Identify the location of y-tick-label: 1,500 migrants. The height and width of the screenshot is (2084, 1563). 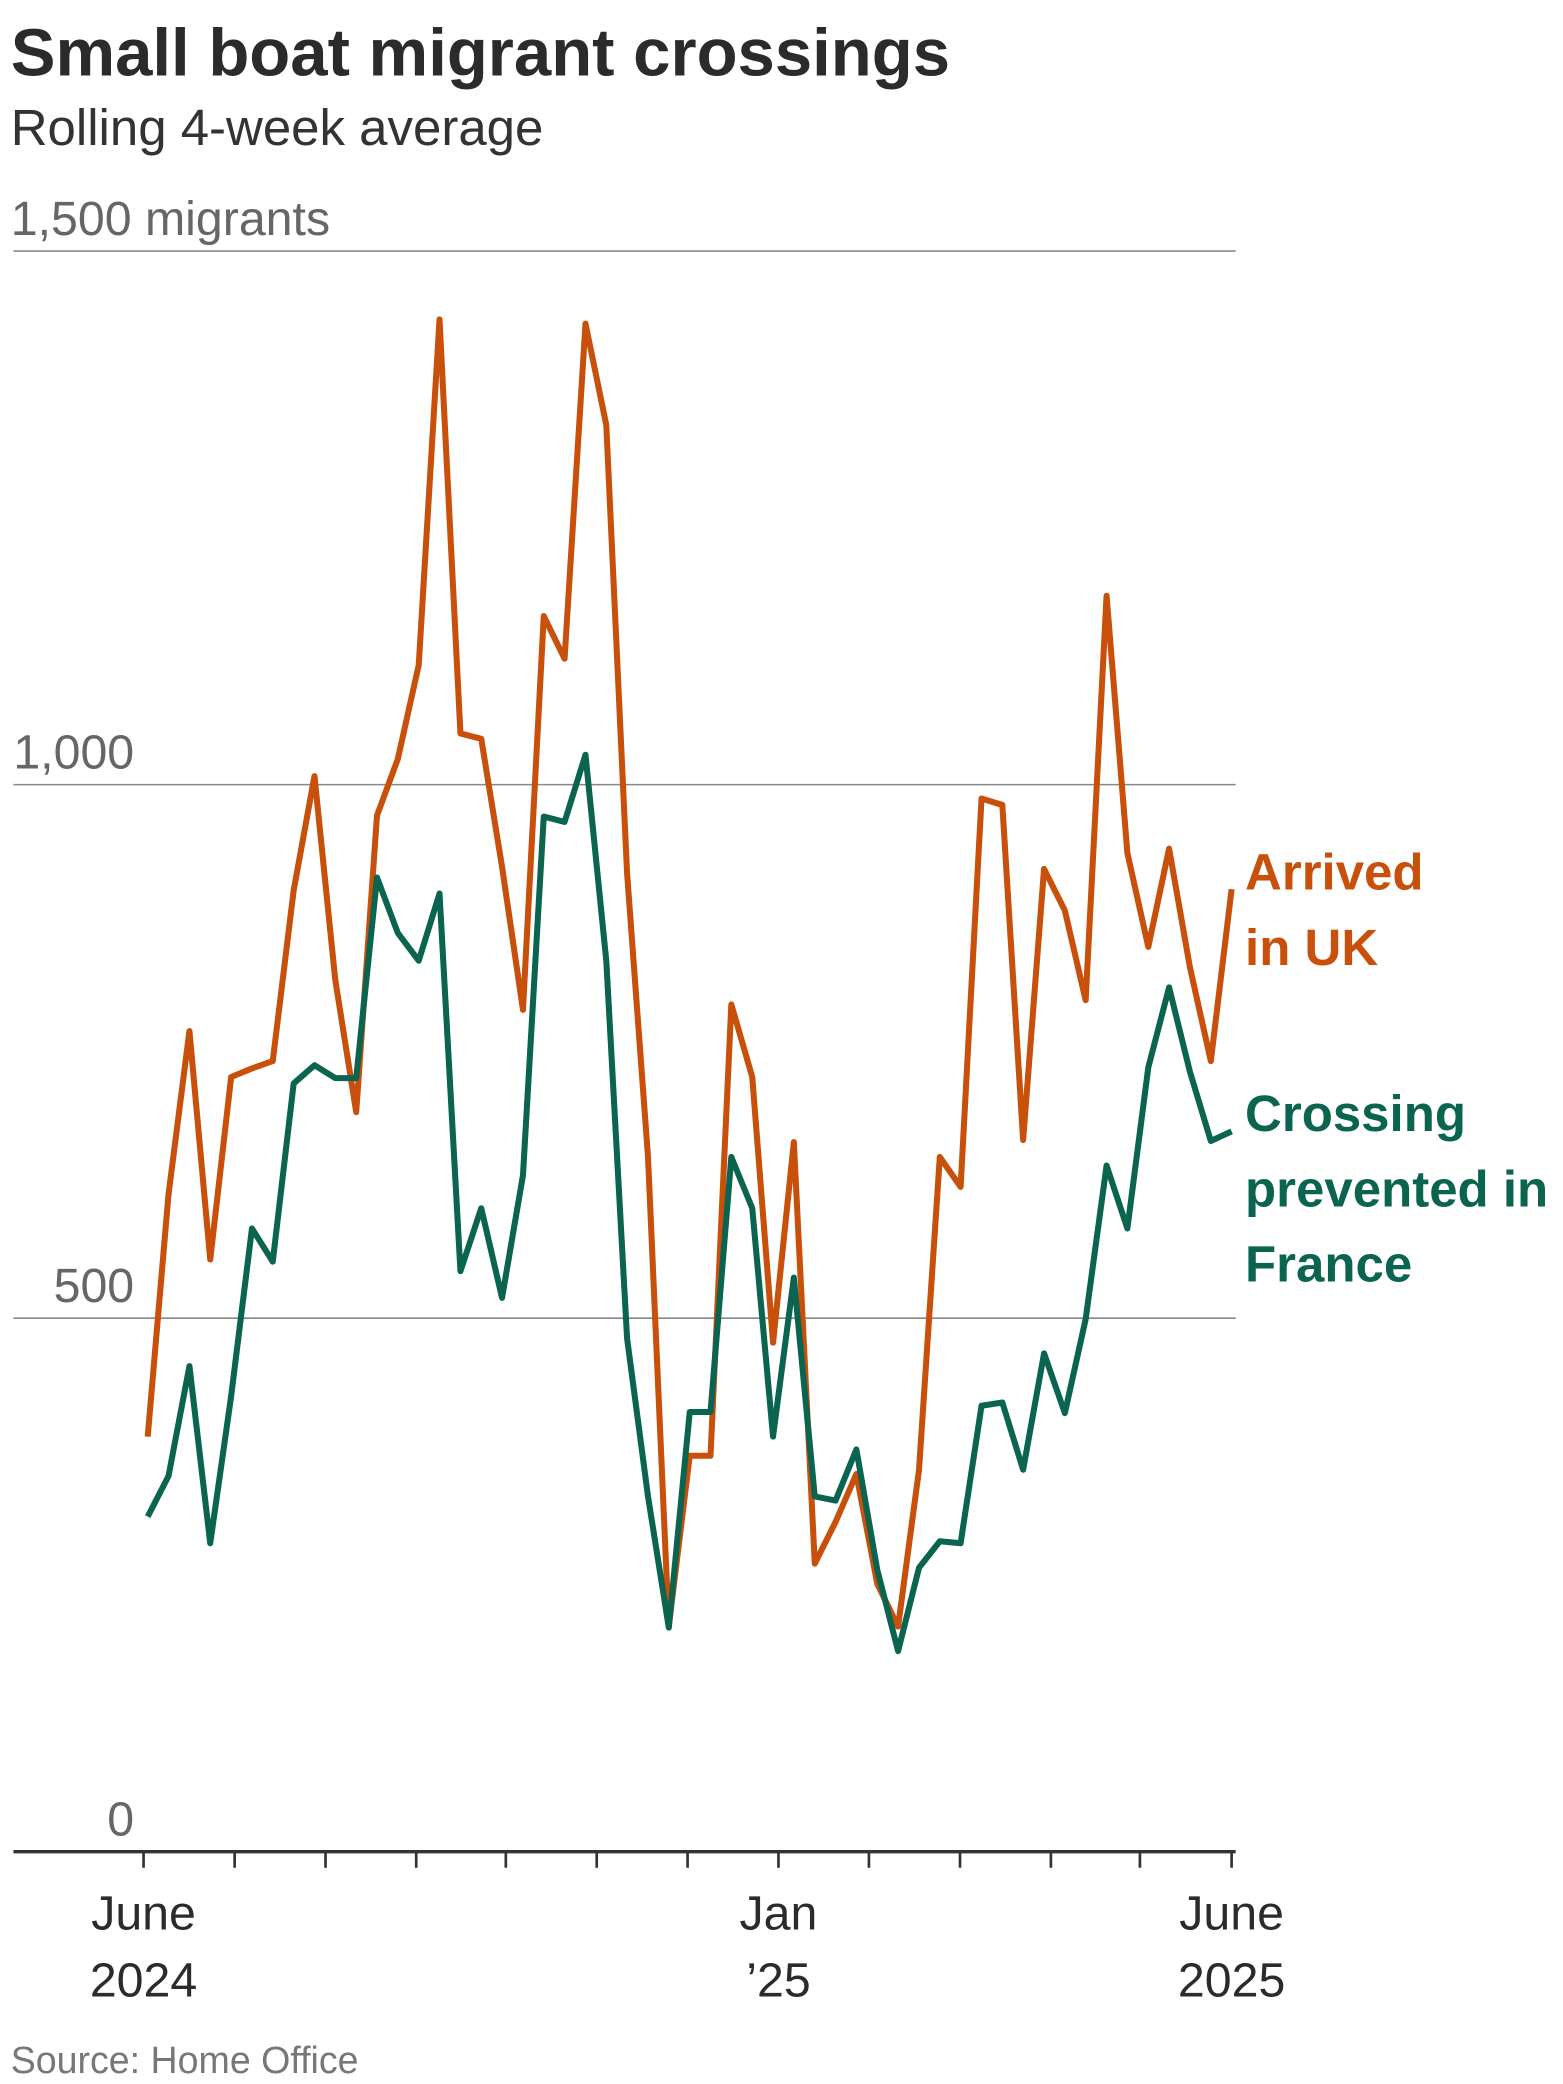
(170, 219).